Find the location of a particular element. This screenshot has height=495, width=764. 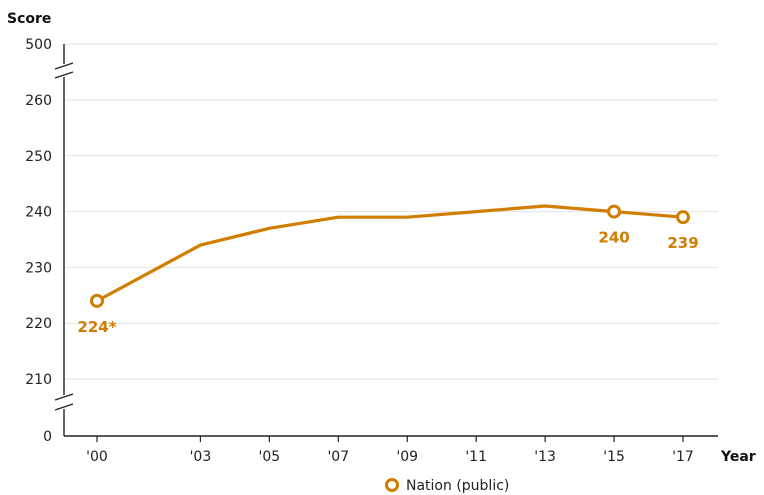

x-tick-label-0: '00 is located at coordinates (97, 457).